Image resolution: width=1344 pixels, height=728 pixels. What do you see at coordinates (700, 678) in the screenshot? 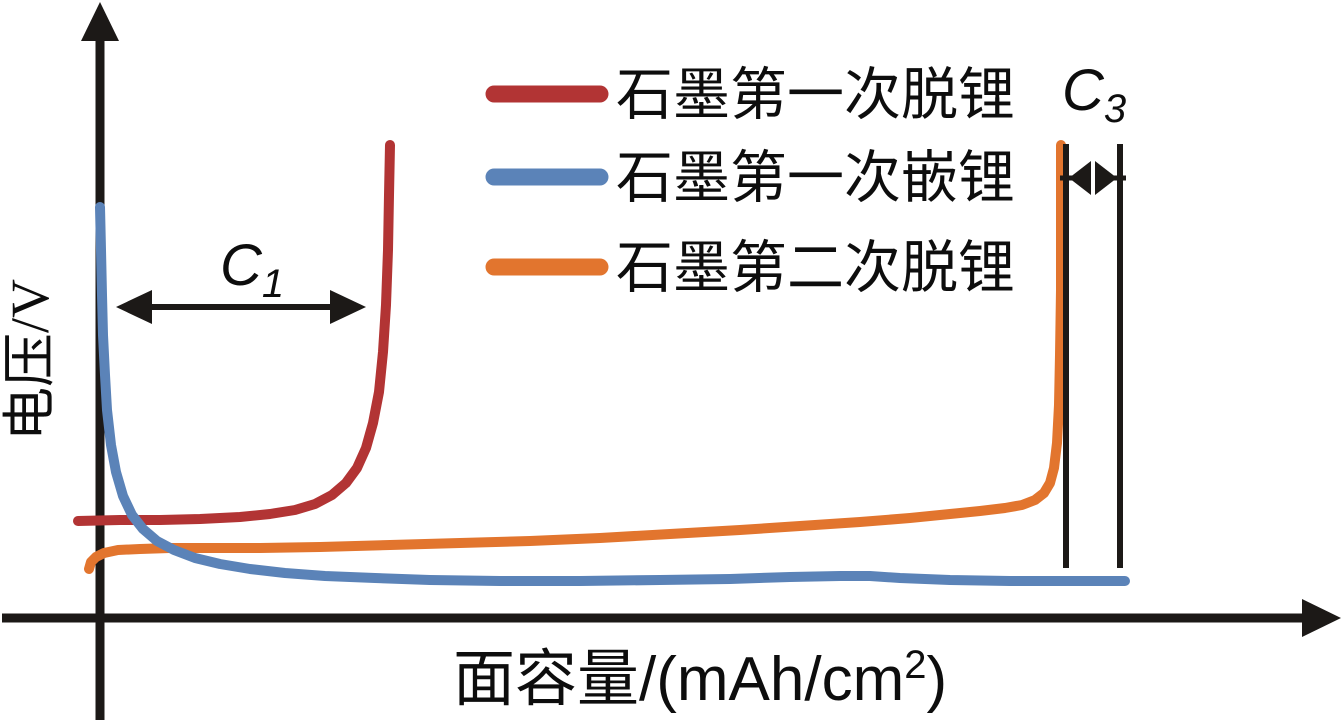
I see `x-axis-label: 面容量/(mAh/cm2)` at bounding box center [700, 678].